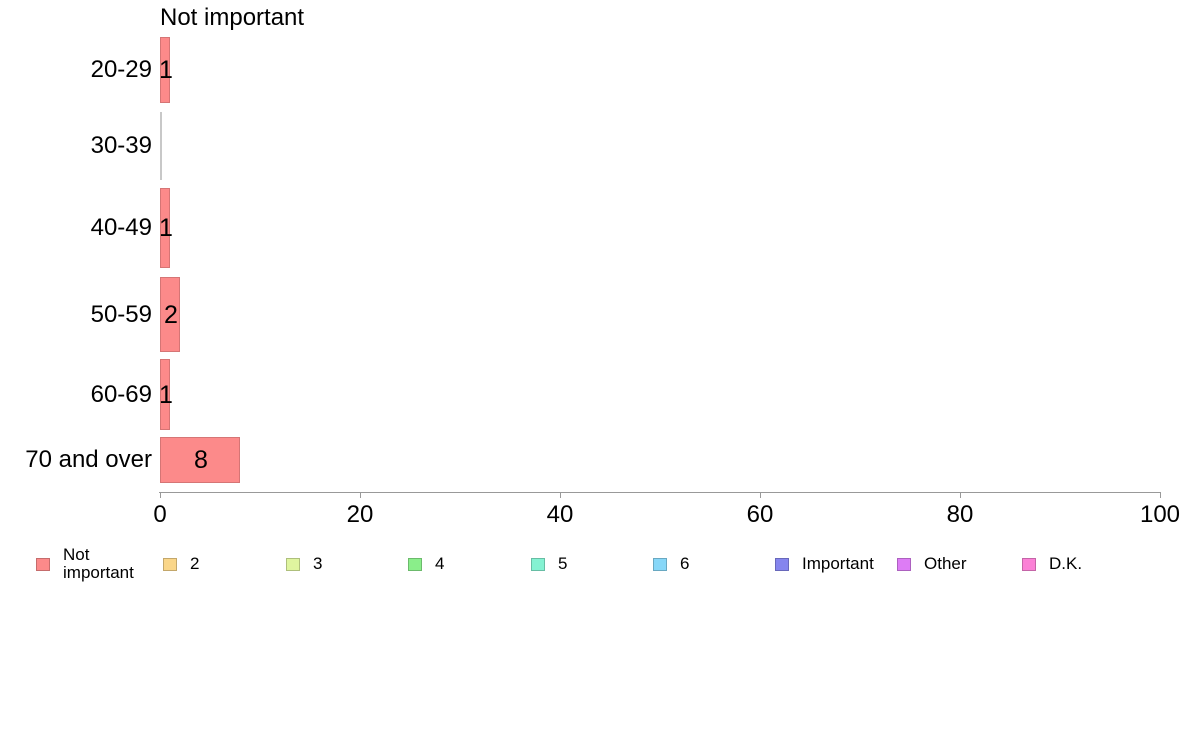 The height and width of the screenshot is (736, 1188). I want to click on category-label: 40-49, so click(121, 227).